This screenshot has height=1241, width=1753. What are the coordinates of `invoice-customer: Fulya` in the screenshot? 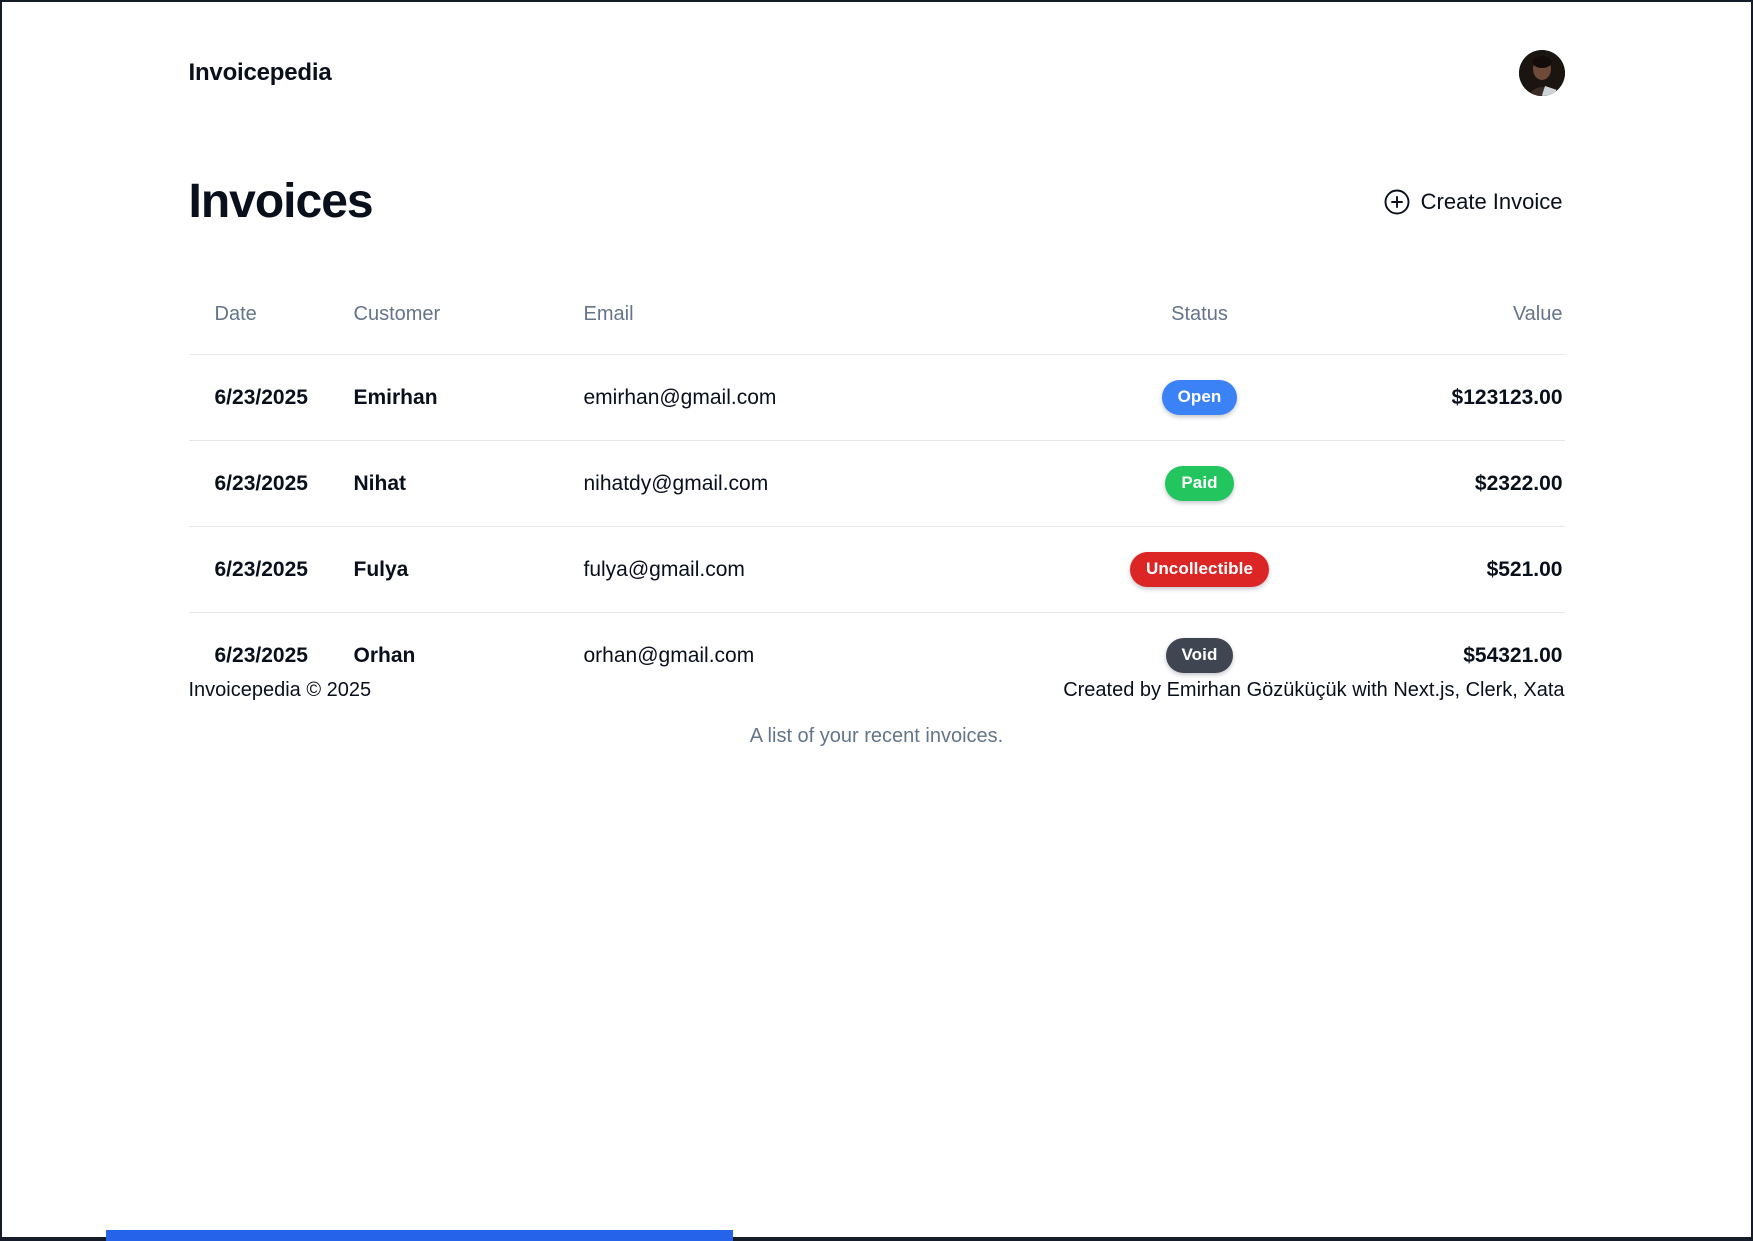 It's located at (381, 569).